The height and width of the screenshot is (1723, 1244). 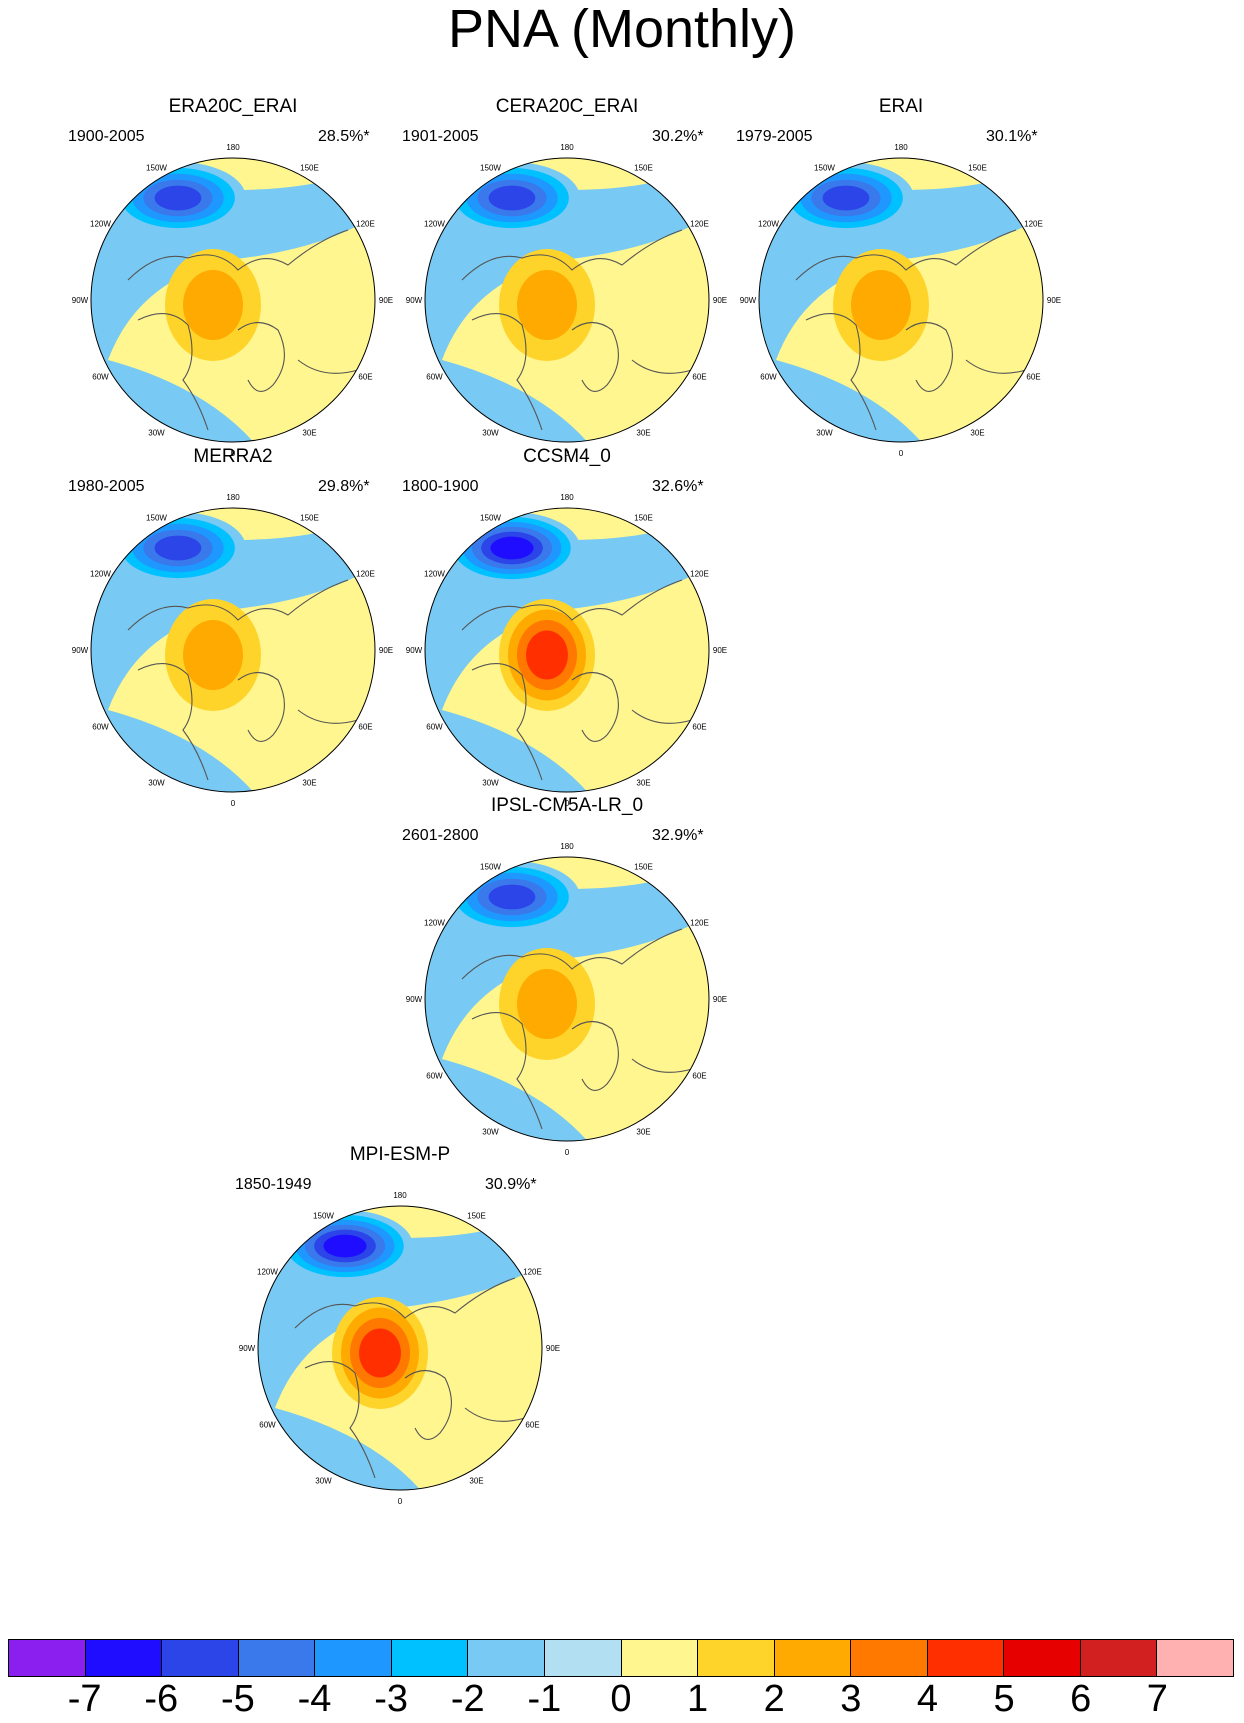 What do you see at coordinates (622, 29) in the screenshot?
I see `figure-title: PNA (Monthly)` at bounding box center [622, 29].